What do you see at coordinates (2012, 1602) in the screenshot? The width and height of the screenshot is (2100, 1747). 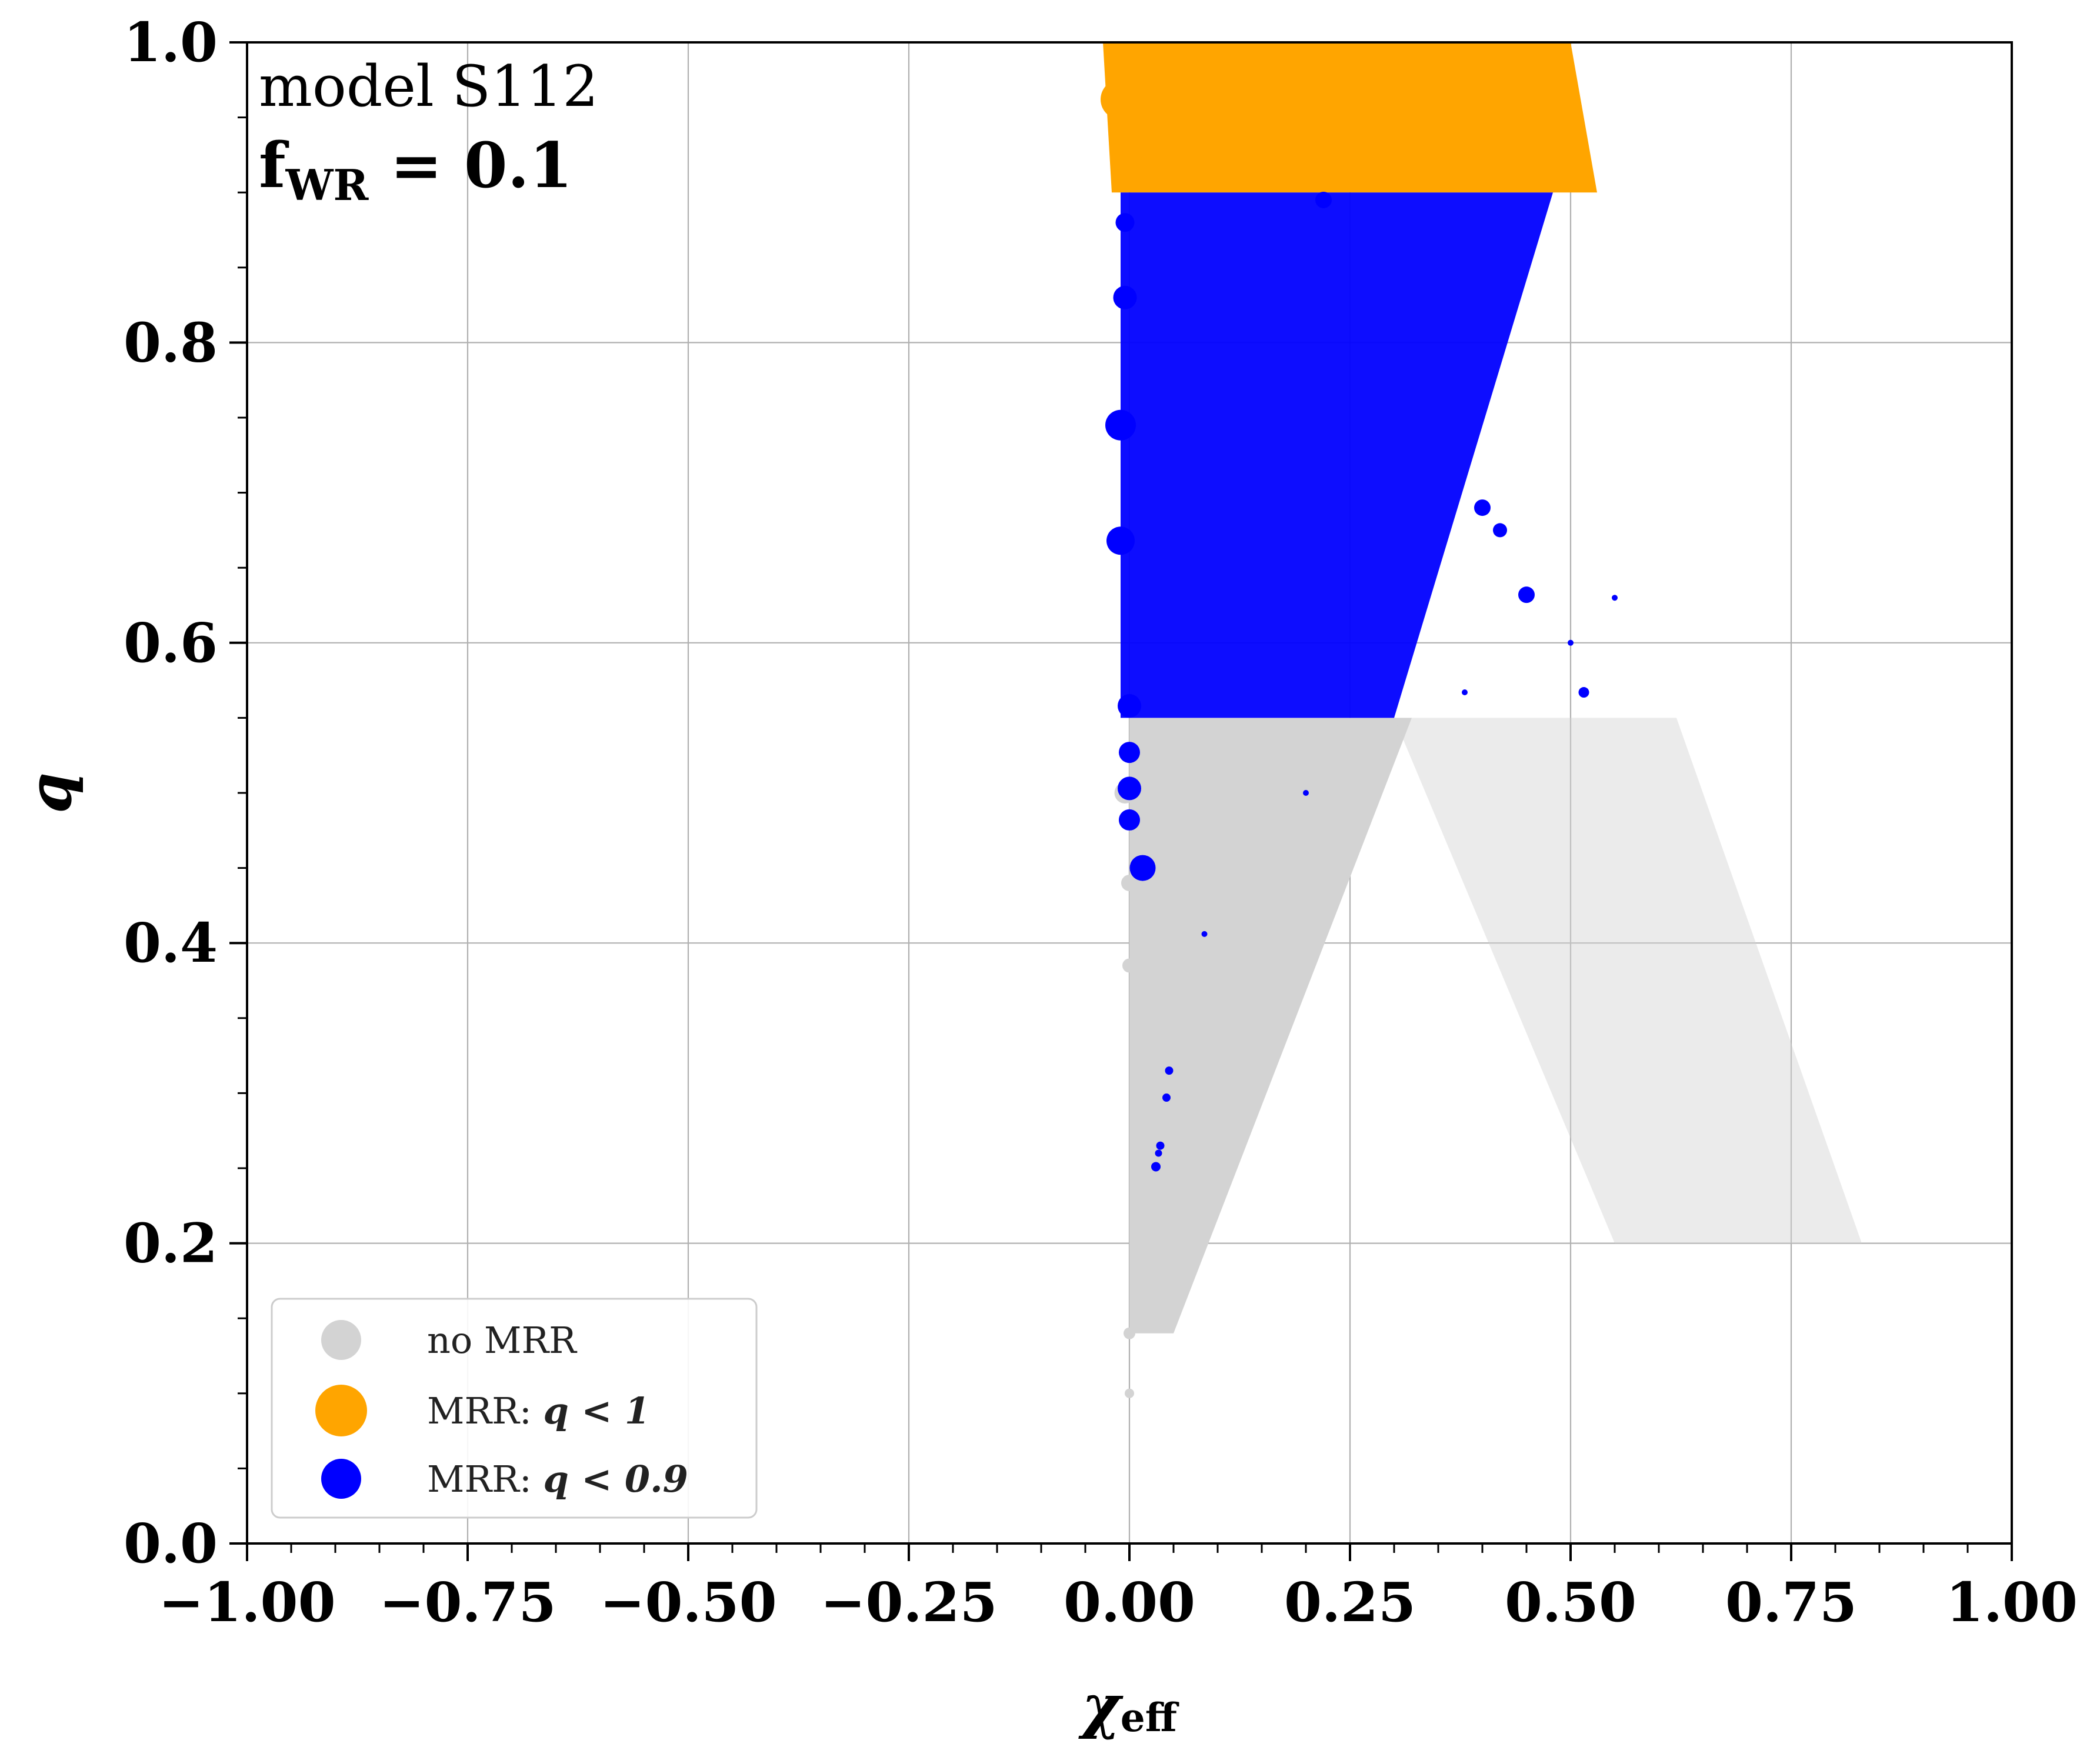 I see `x-tick-label: 1.00` at bounding box center [2012, 1602].